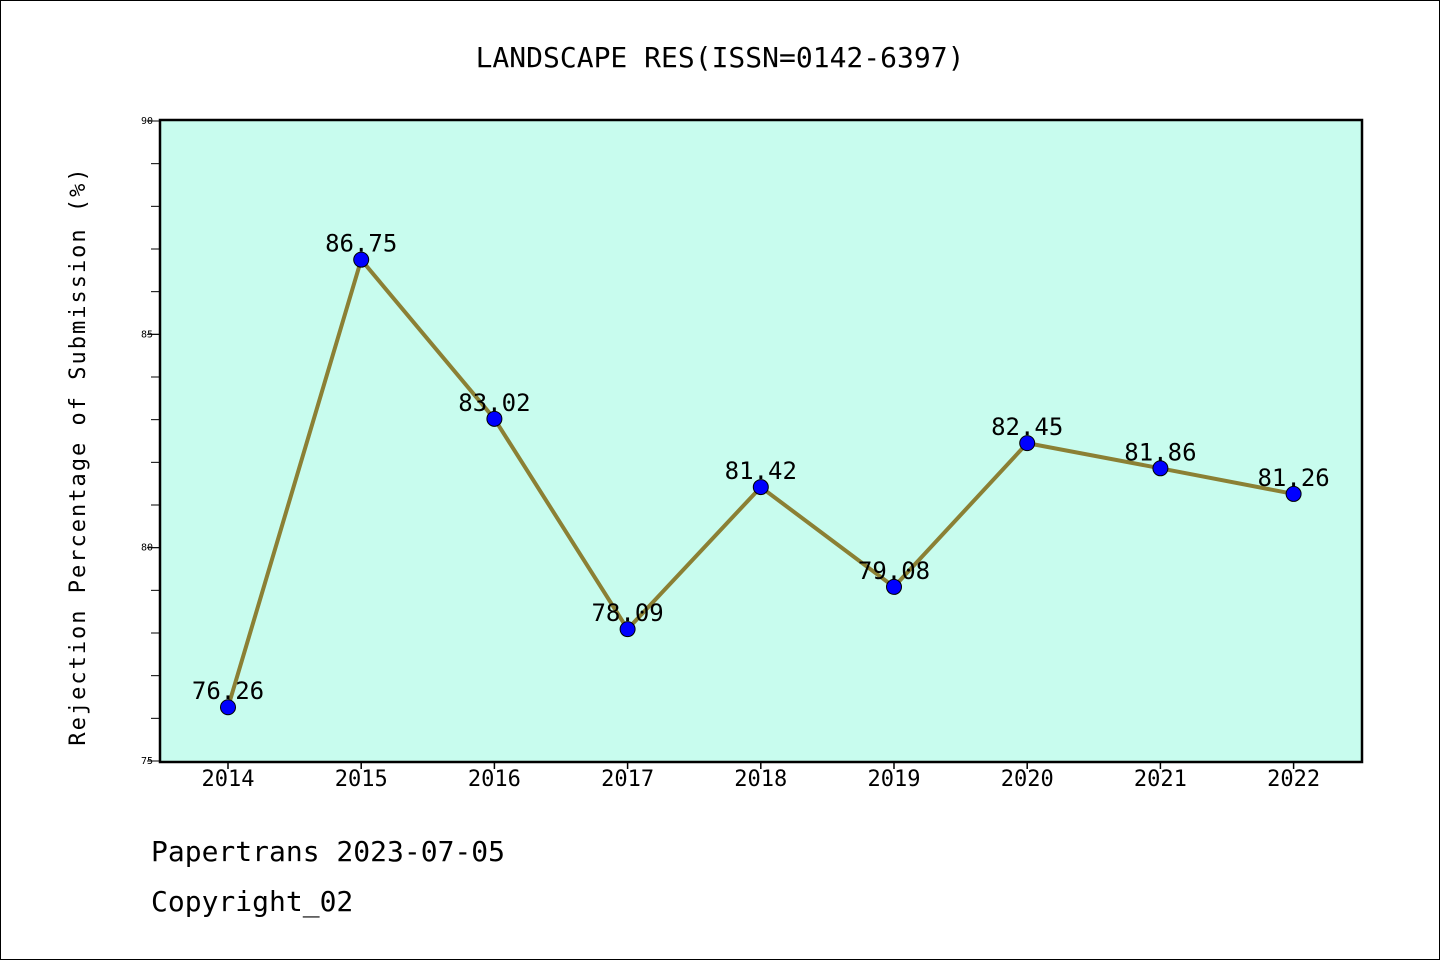 The width and height of the screenshot is (1440, 960). I want to click on x-tick-label: 2022, so click(1293, 779).